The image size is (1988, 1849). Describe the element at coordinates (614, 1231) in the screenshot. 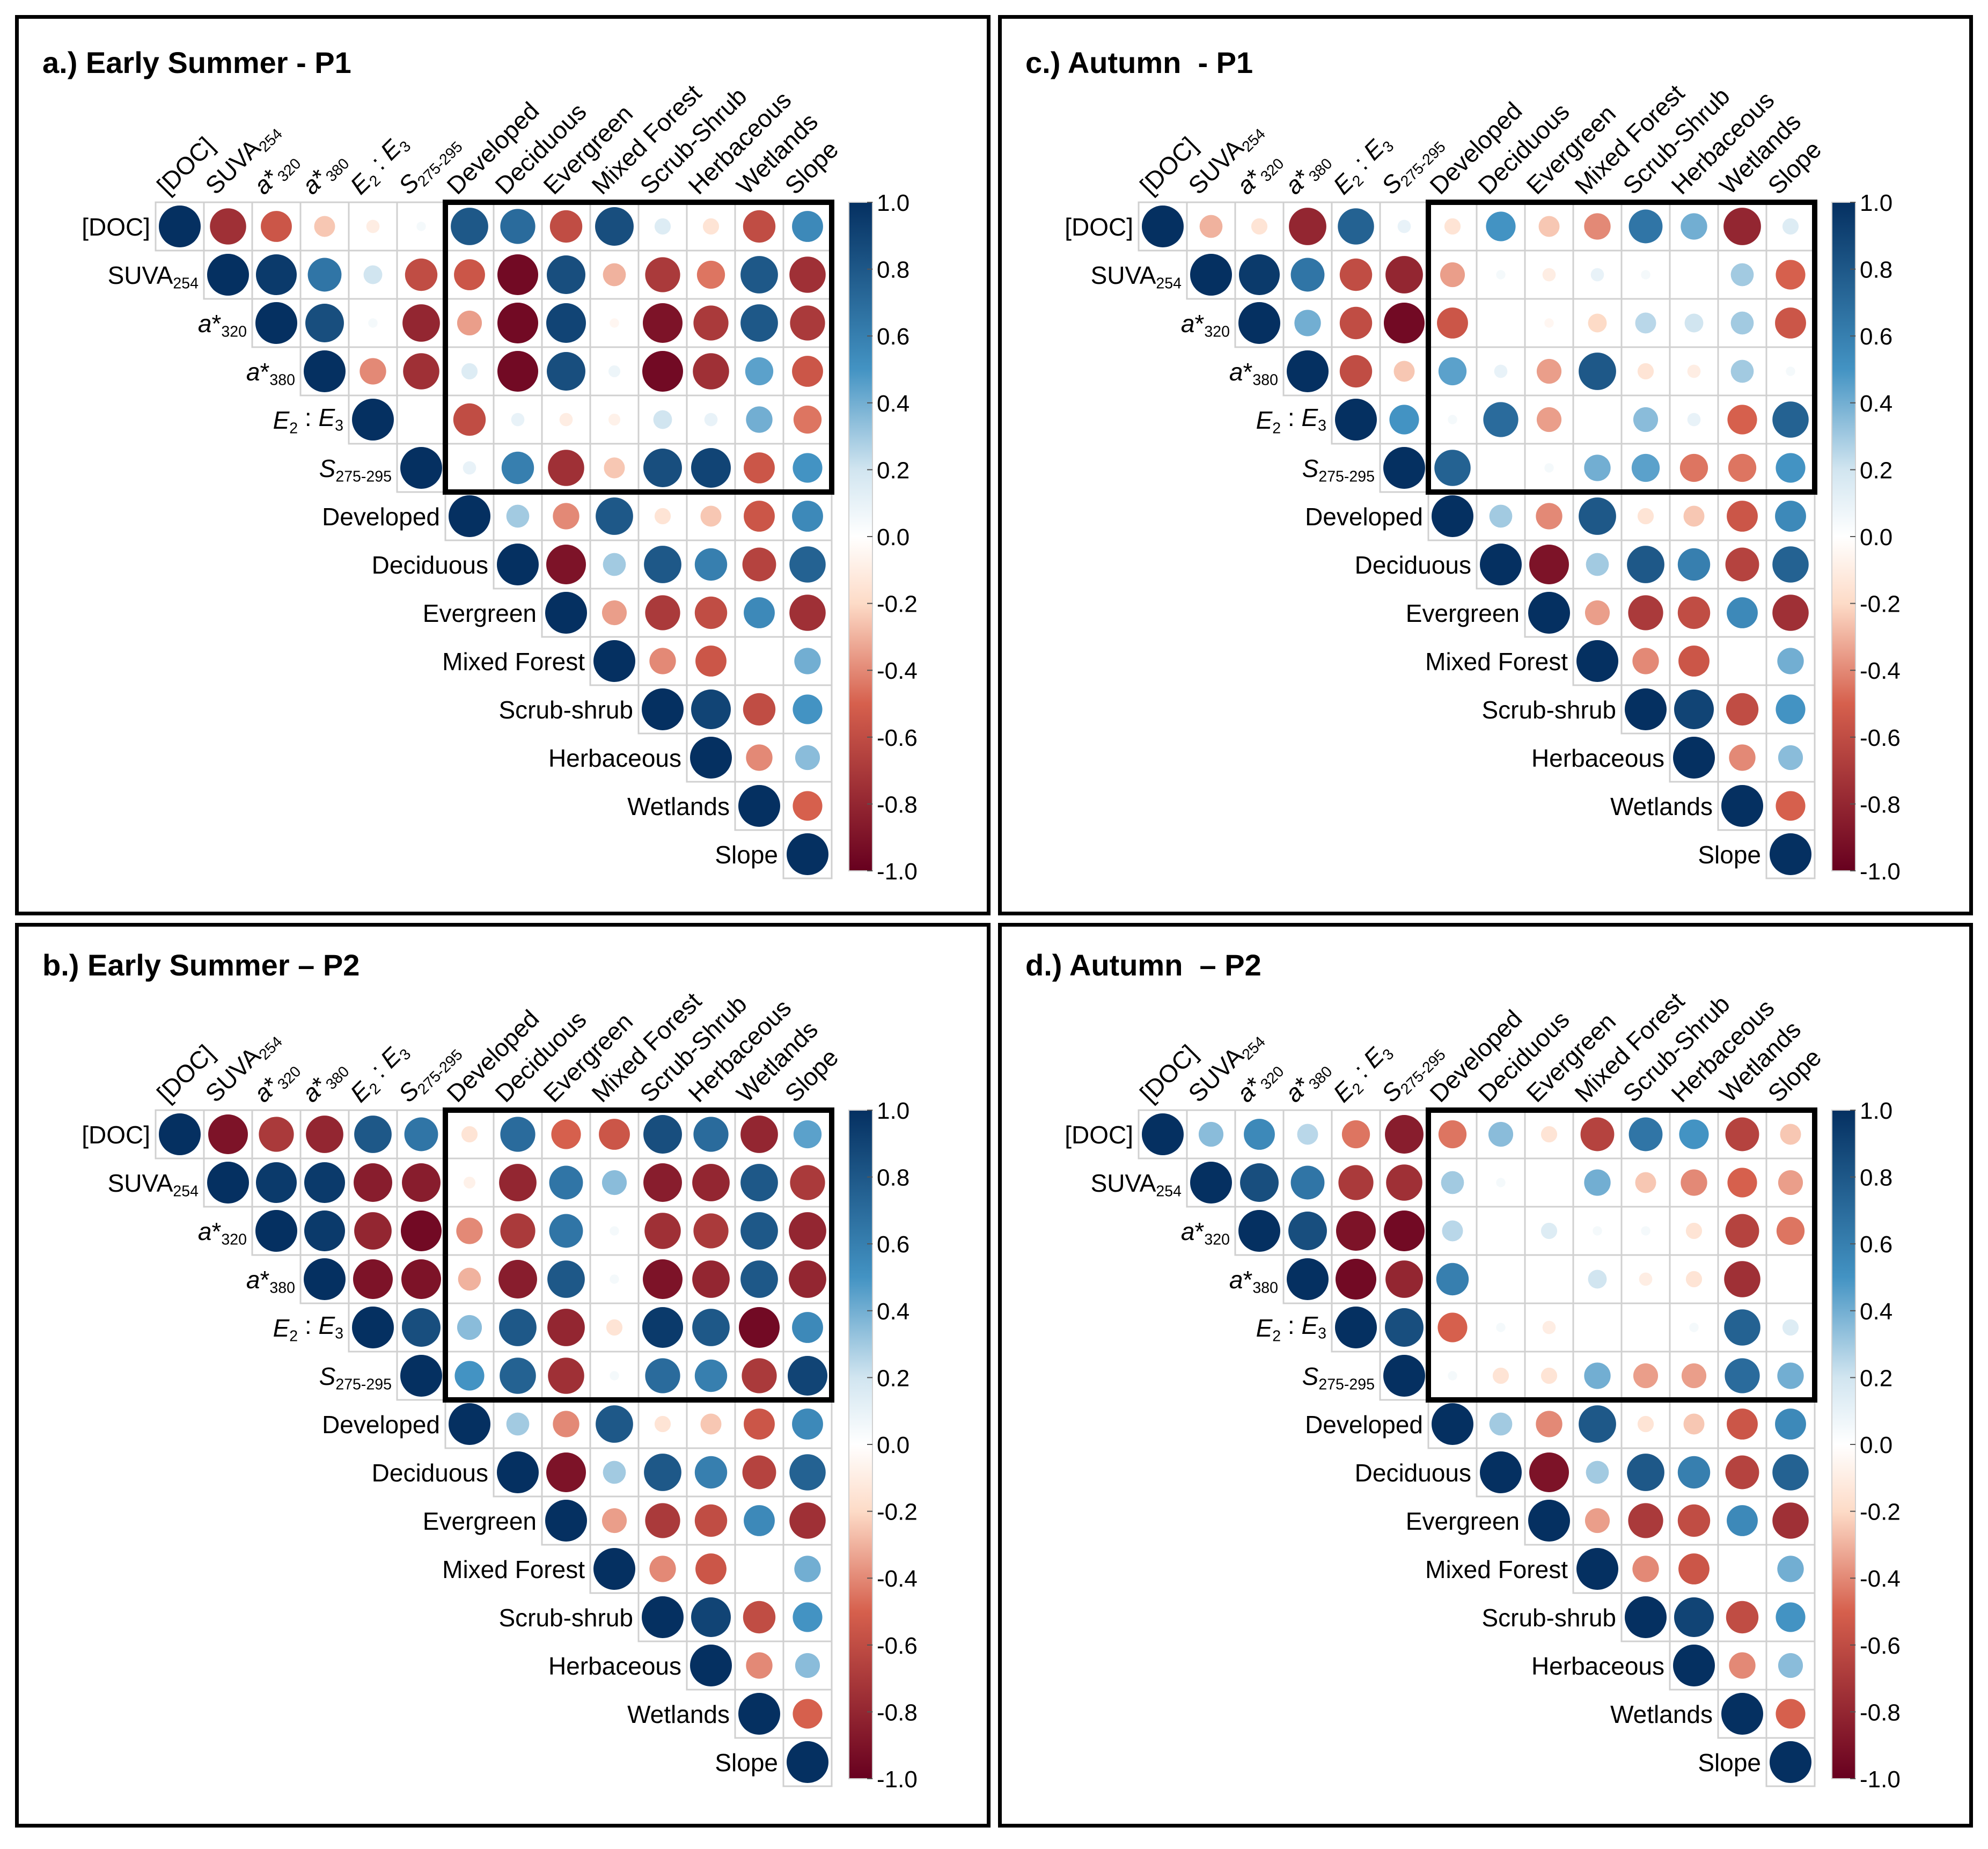

I see `corr-a-320-mixed-forest` at that location.